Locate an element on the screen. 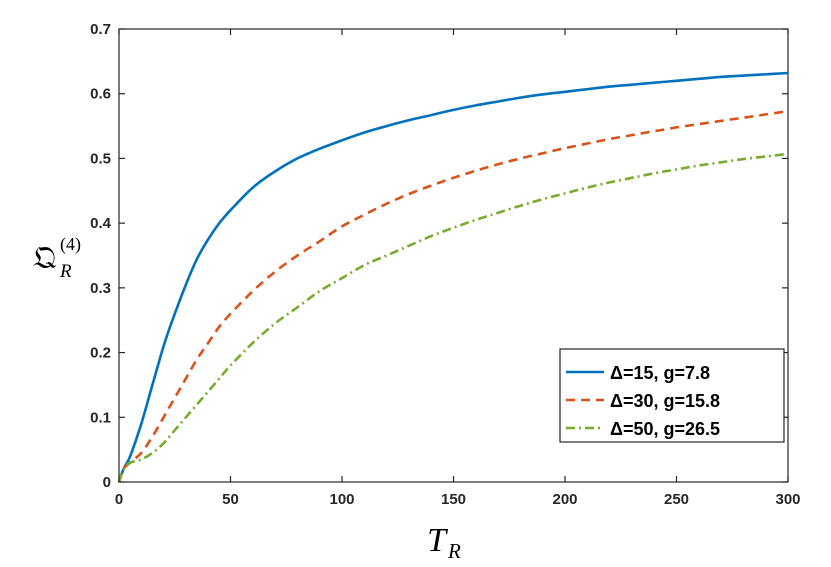 This screenshot has width=831, height=567. y-axis-label-main: 𝔔 is located at coordinates (44, 258).